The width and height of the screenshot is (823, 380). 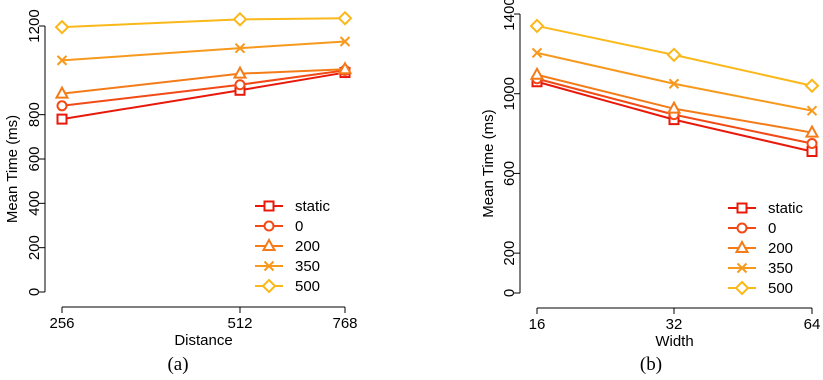 What do you see at coordinates (177, 364) in the screenshot?
I see `panel-caption: (a)` at bounding box center [177, 364].